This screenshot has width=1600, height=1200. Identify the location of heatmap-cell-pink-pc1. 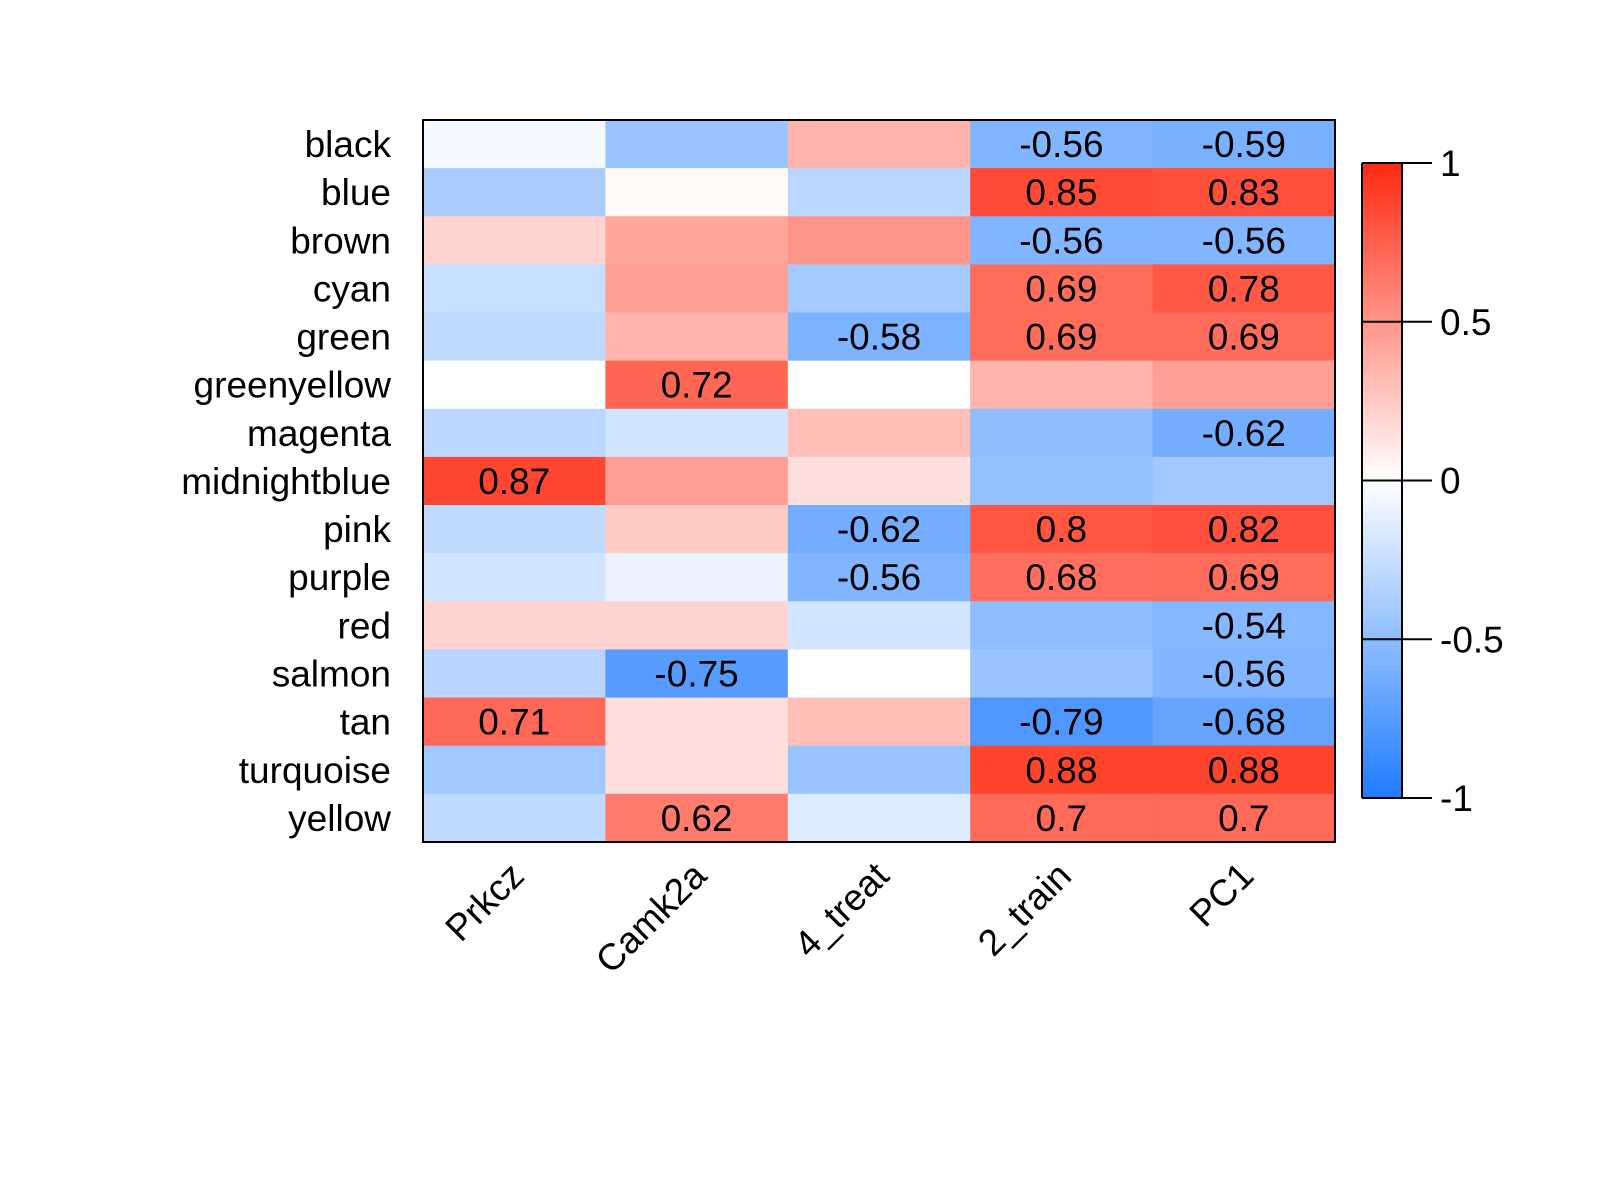
(1244, 529).